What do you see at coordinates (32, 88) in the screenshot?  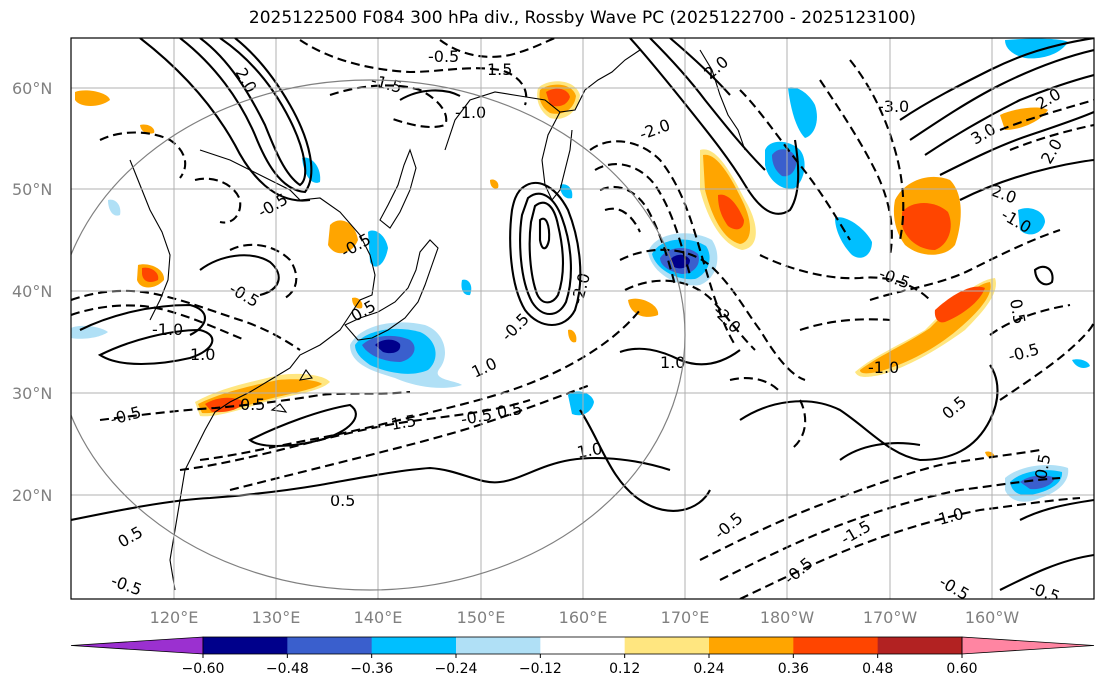 I see `lat-label-60n: 60°N` at bounding box center [32, 88].